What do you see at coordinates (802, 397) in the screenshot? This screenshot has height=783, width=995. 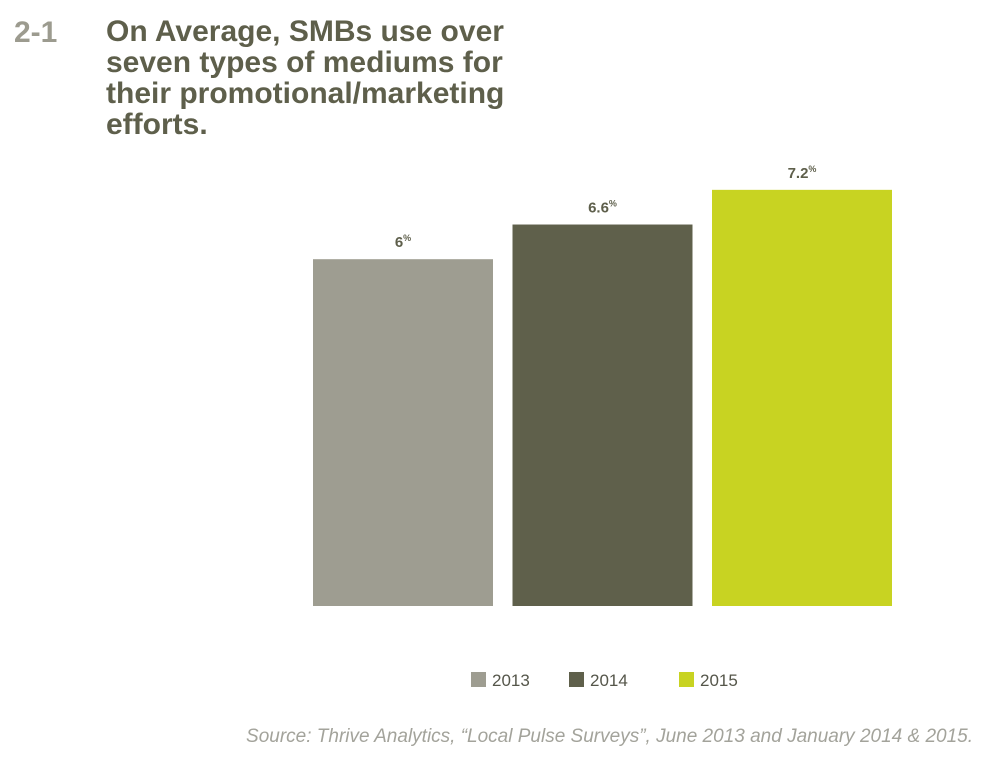 I see `bar-2015` at bounding box center [802, 397].